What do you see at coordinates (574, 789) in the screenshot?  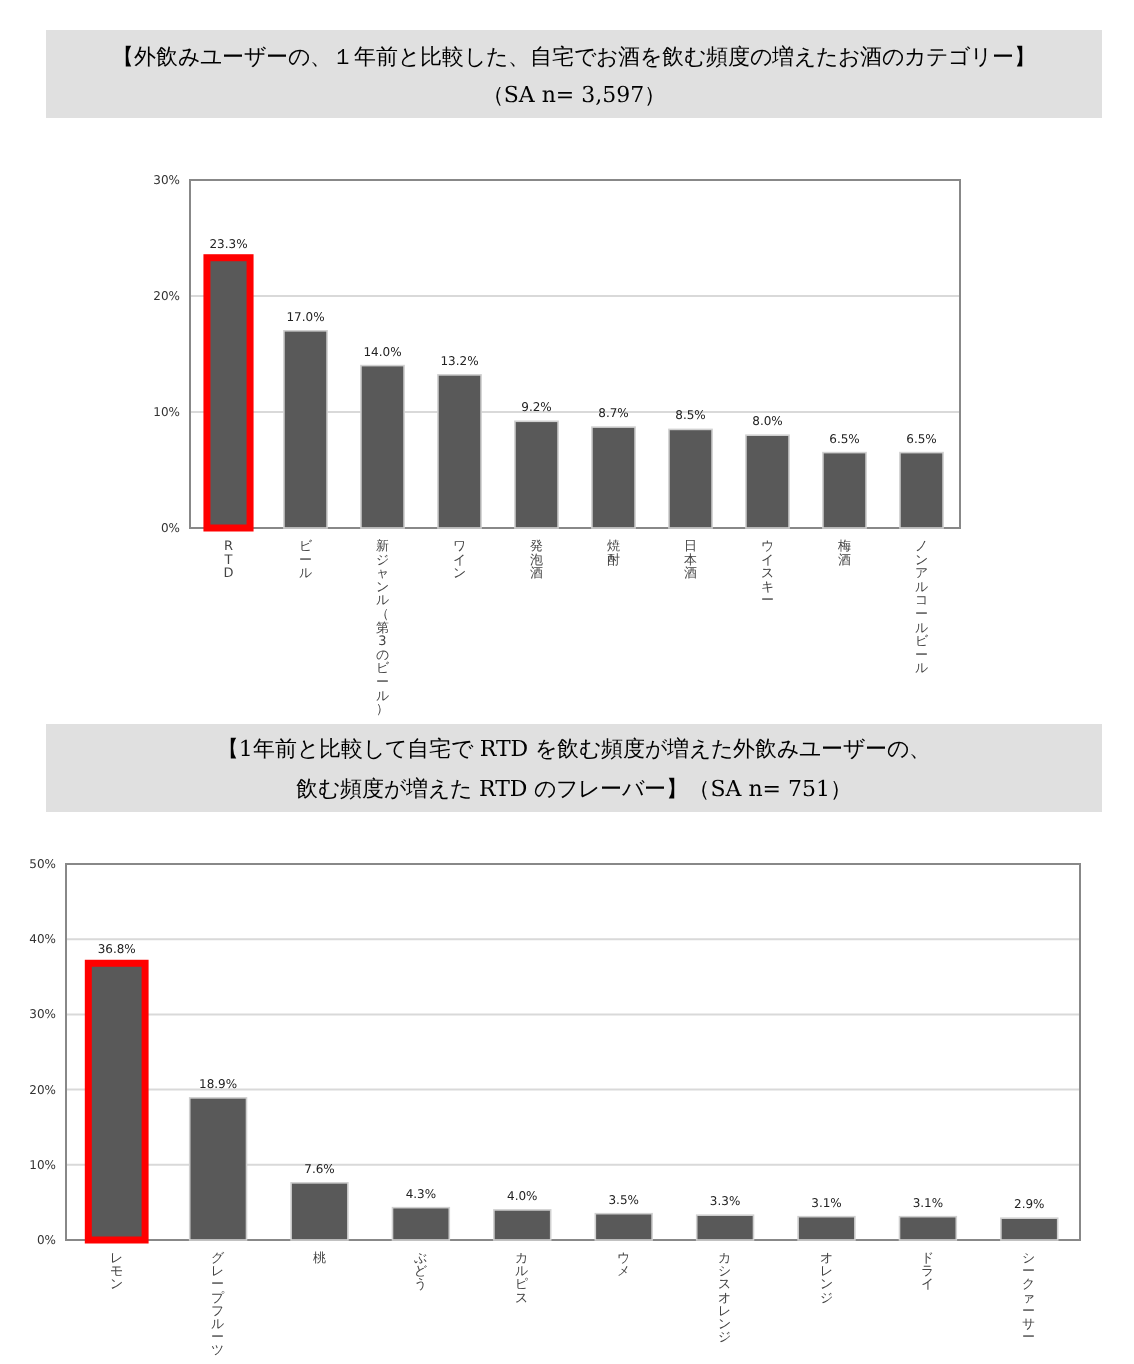 I see `chart-subtitle: 飲む頻度が増えた RTD のフレーバー】（SA n= 751）` at bounding box center [574, 789].